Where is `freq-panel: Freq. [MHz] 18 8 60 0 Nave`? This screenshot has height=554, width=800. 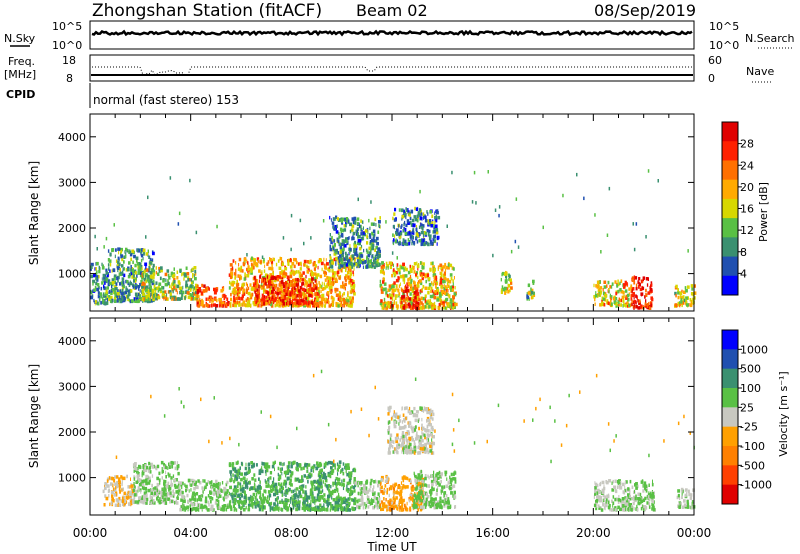 freq-panel: Freq. [MHz] 18 8 60 0 Nave is located at coordinates (389, 69).